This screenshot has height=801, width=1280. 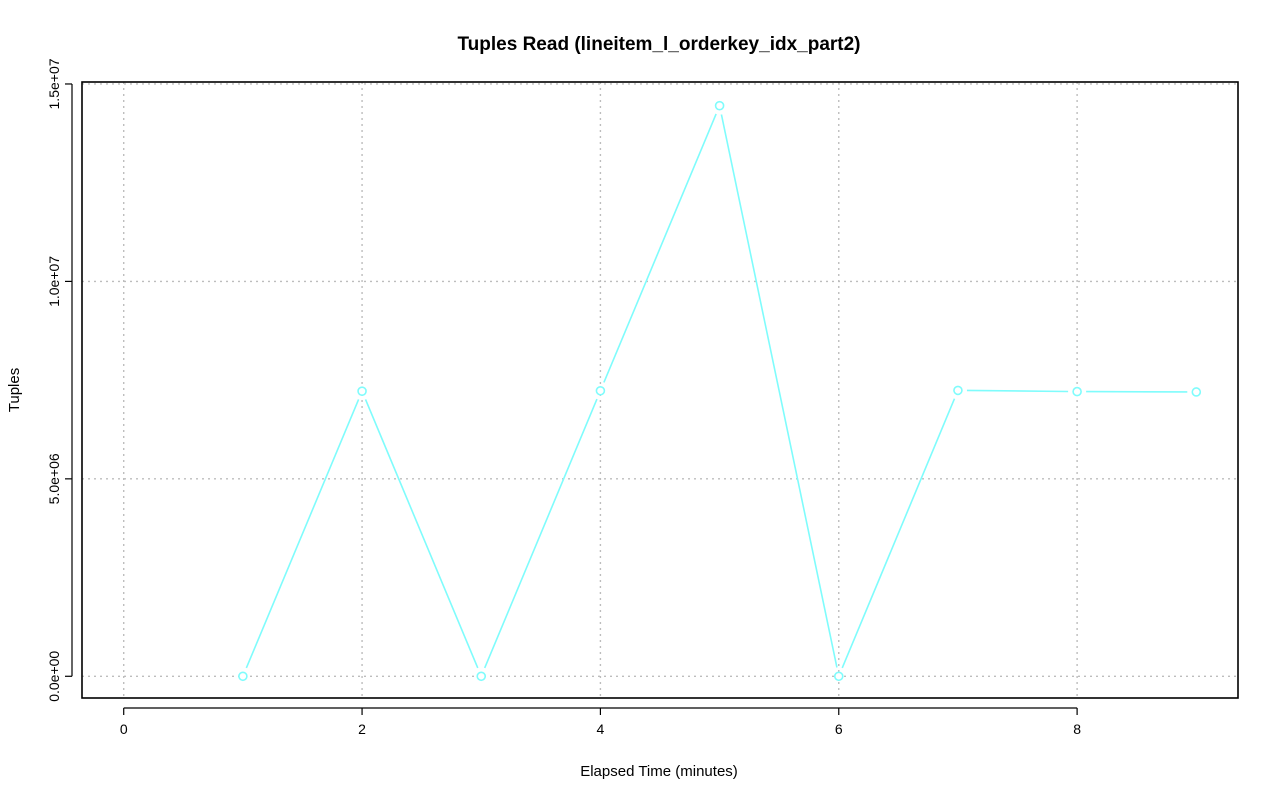 I want to click on x-tick-label-1: 2, so click(x=362, y=729).